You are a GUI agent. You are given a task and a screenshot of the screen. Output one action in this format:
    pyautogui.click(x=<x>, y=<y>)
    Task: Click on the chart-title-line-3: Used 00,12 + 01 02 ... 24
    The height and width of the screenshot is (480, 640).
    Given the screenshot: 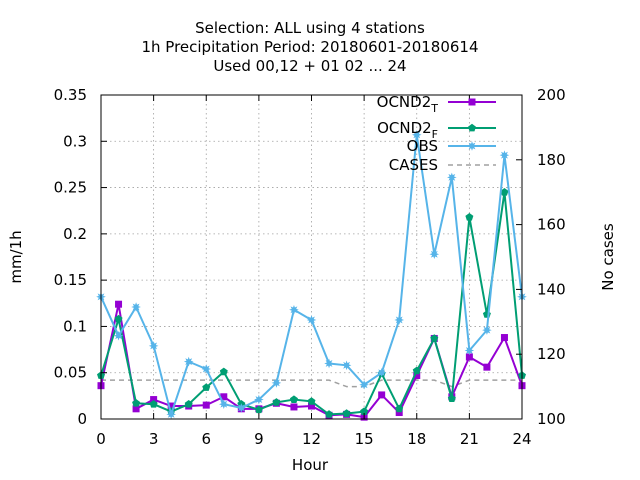 What is the action you would take?
    pyautogui.click(x=309, y=66)
    